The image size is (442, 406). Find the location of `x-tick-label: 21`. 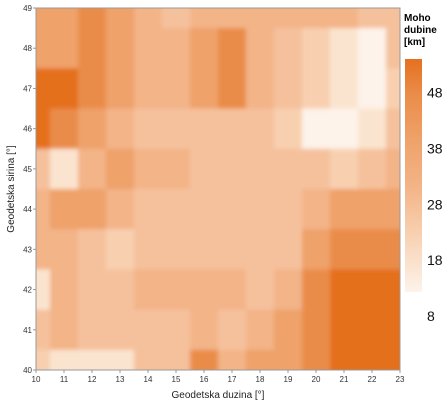

x-tick-label: 21 is located at coordinates (344, 379).